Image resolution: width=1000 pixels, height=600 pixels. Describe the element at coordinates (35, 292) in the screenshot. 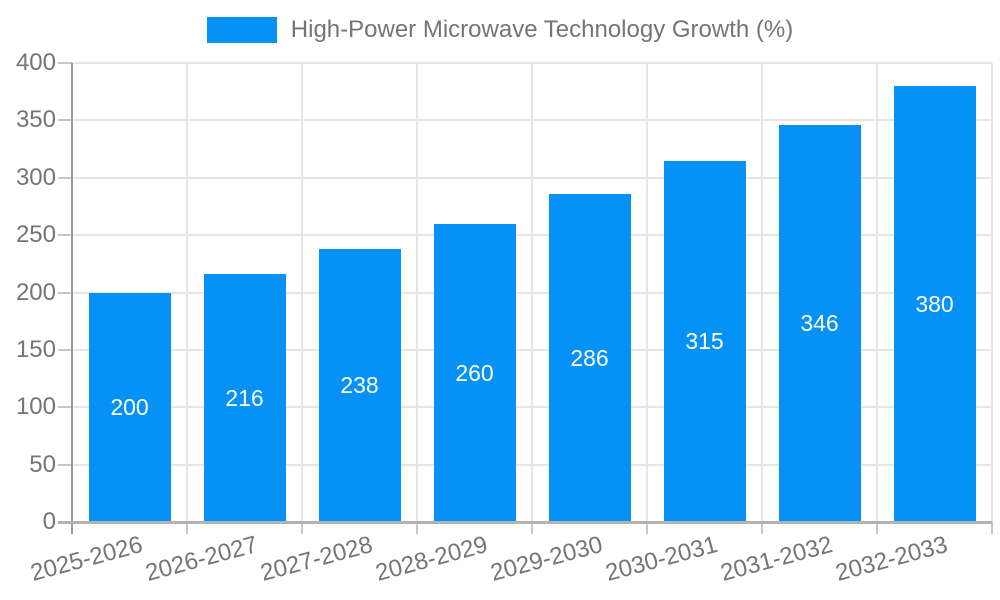

I see `y-tick-label: 200` at that location.